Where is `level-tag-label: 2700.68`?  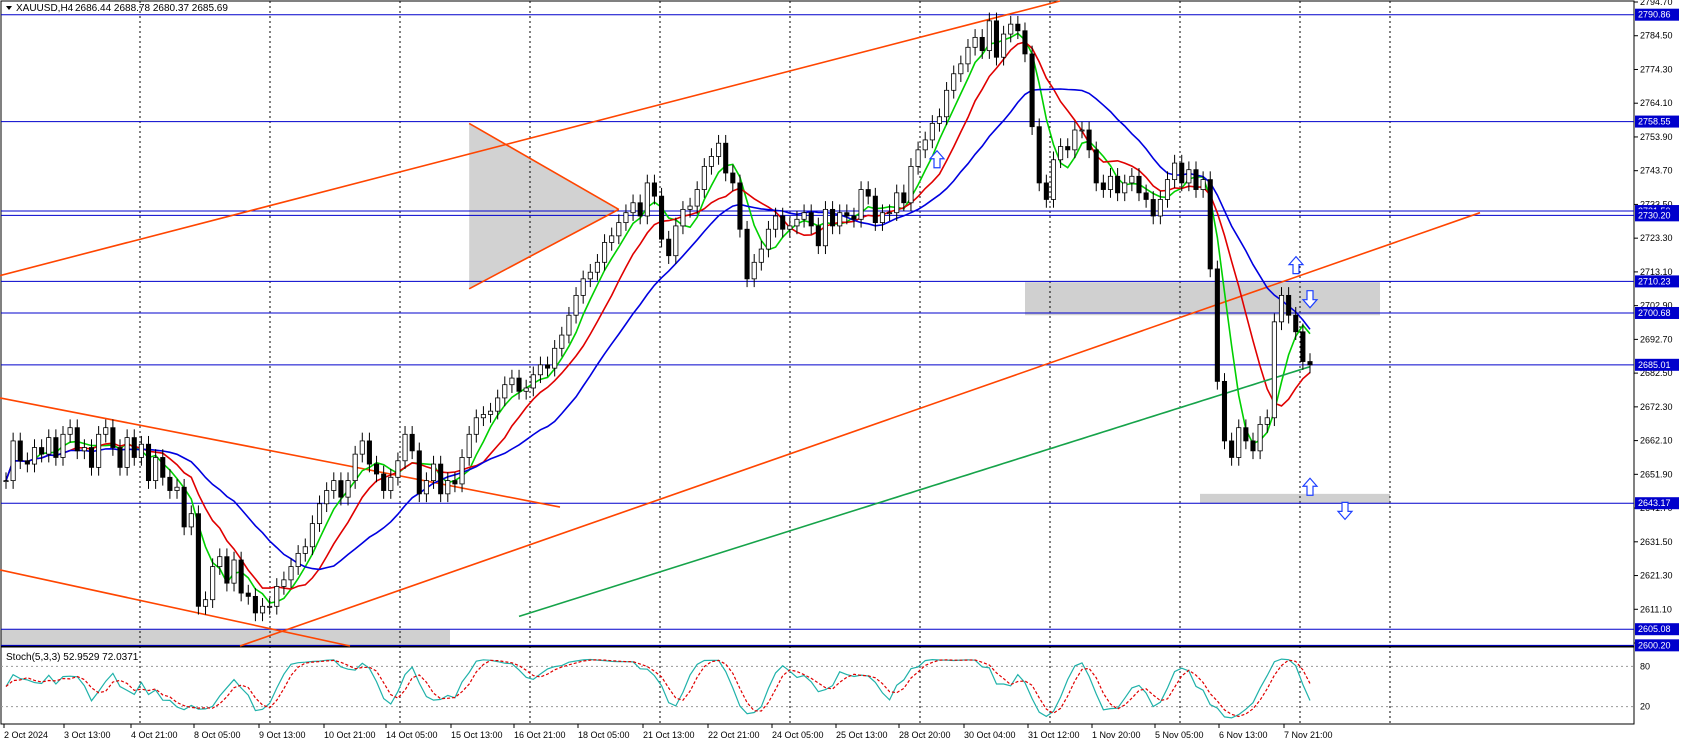 level-tag-label: 2700.68 is located at coordinates (1654, 313).